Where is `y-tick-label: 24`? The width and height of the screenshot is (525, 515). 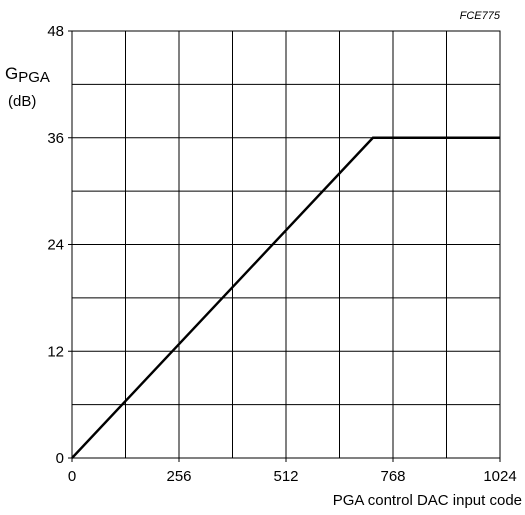 y-tick-label: 24 is located at coordinates (55, 245).